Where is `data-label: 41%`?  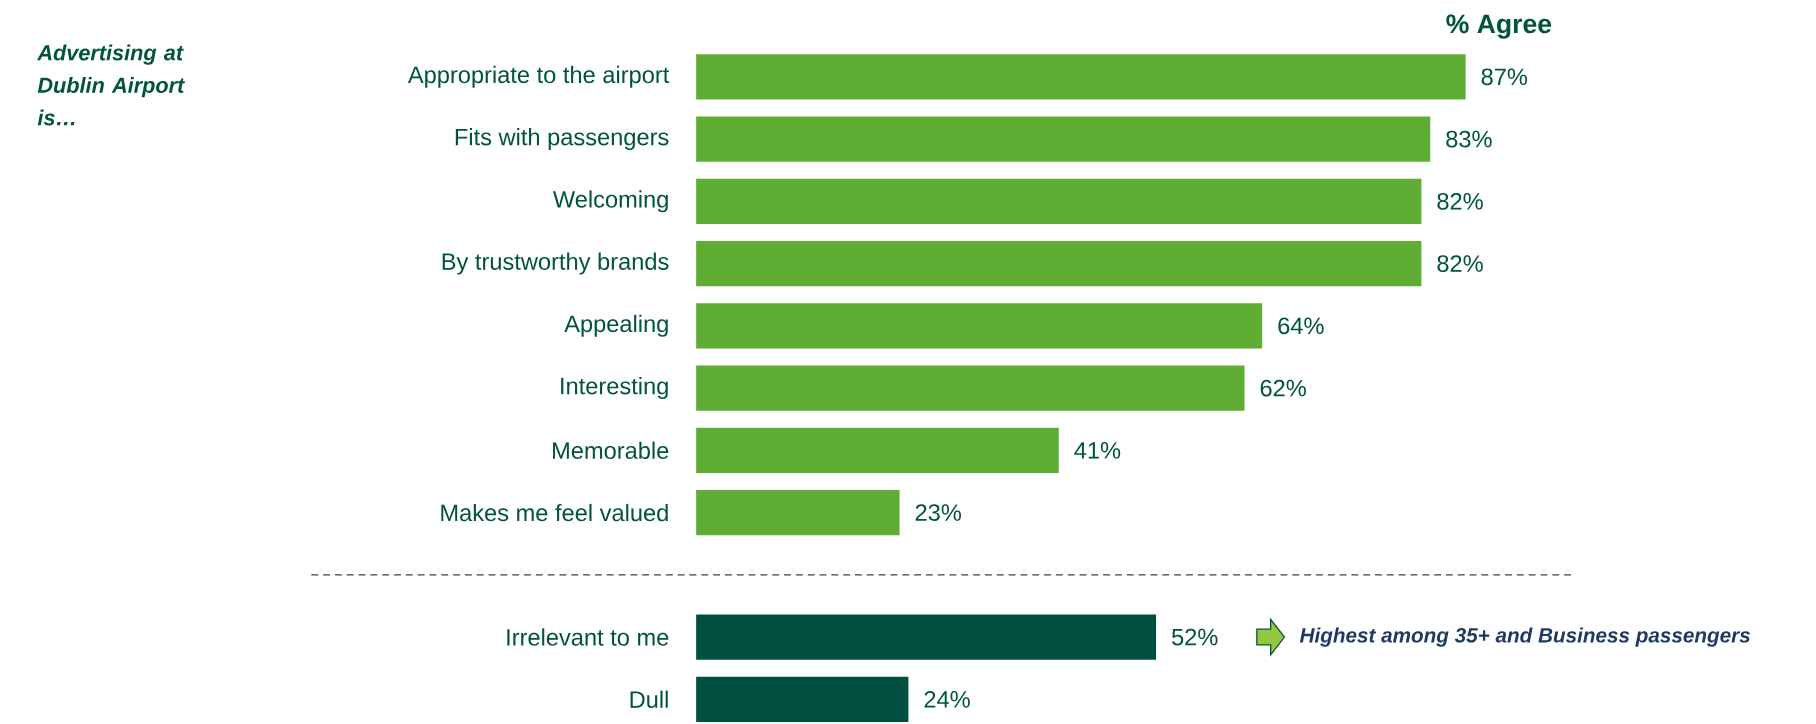 data-label: 41% is located at coordinates (1097, 450).